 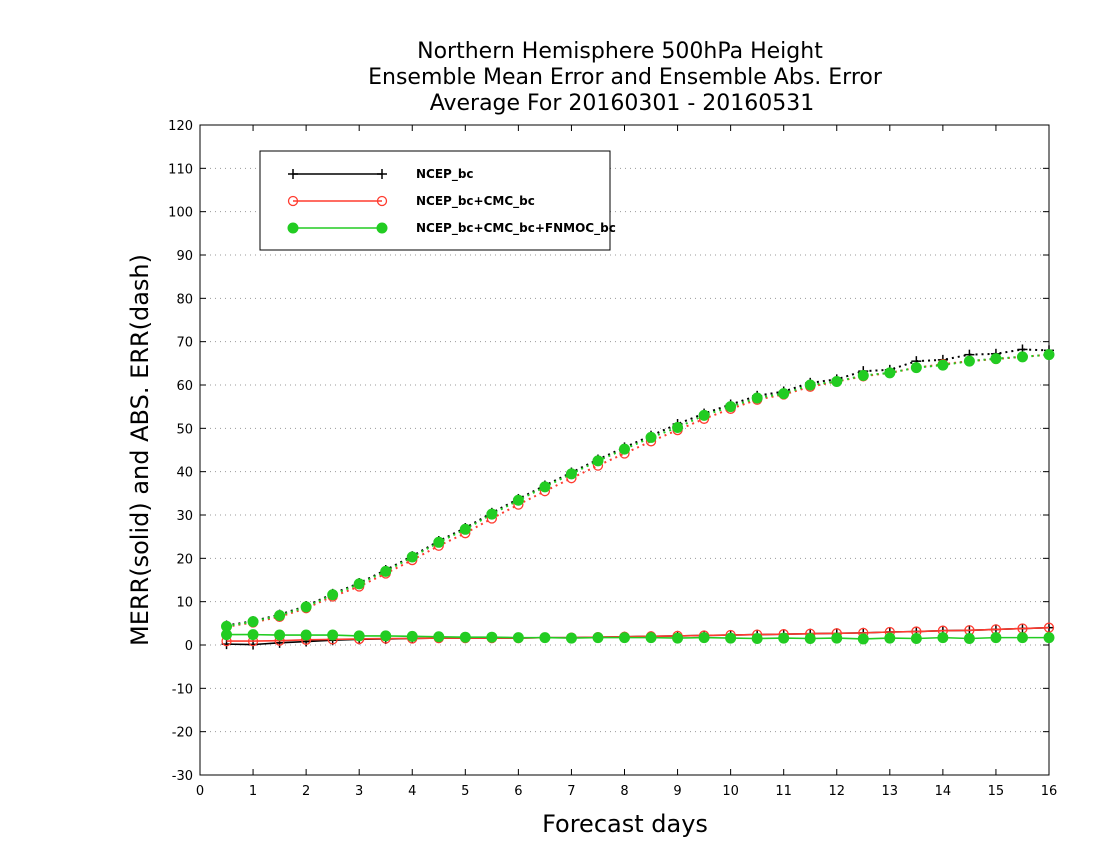 I want to click on y-tick-label: 10, so click(x=184, y=603).